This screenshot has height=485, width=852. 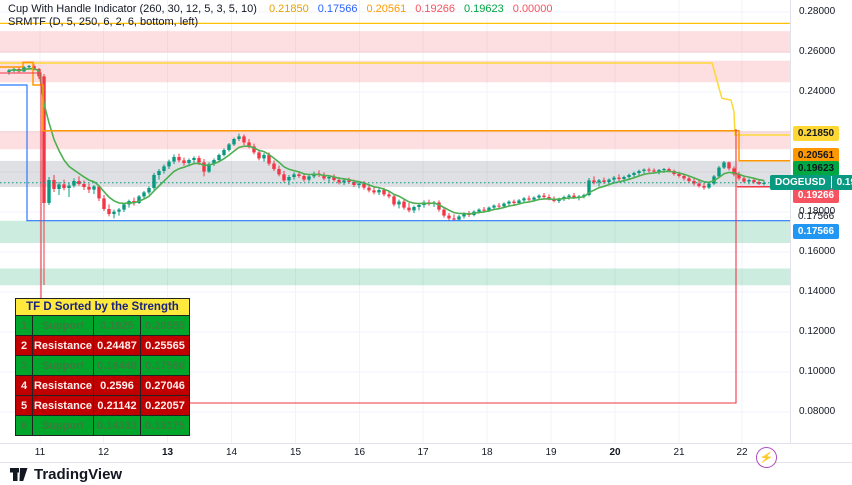 I want to click on sr-table-cell: 0.2596, so click(x=117, y=385).